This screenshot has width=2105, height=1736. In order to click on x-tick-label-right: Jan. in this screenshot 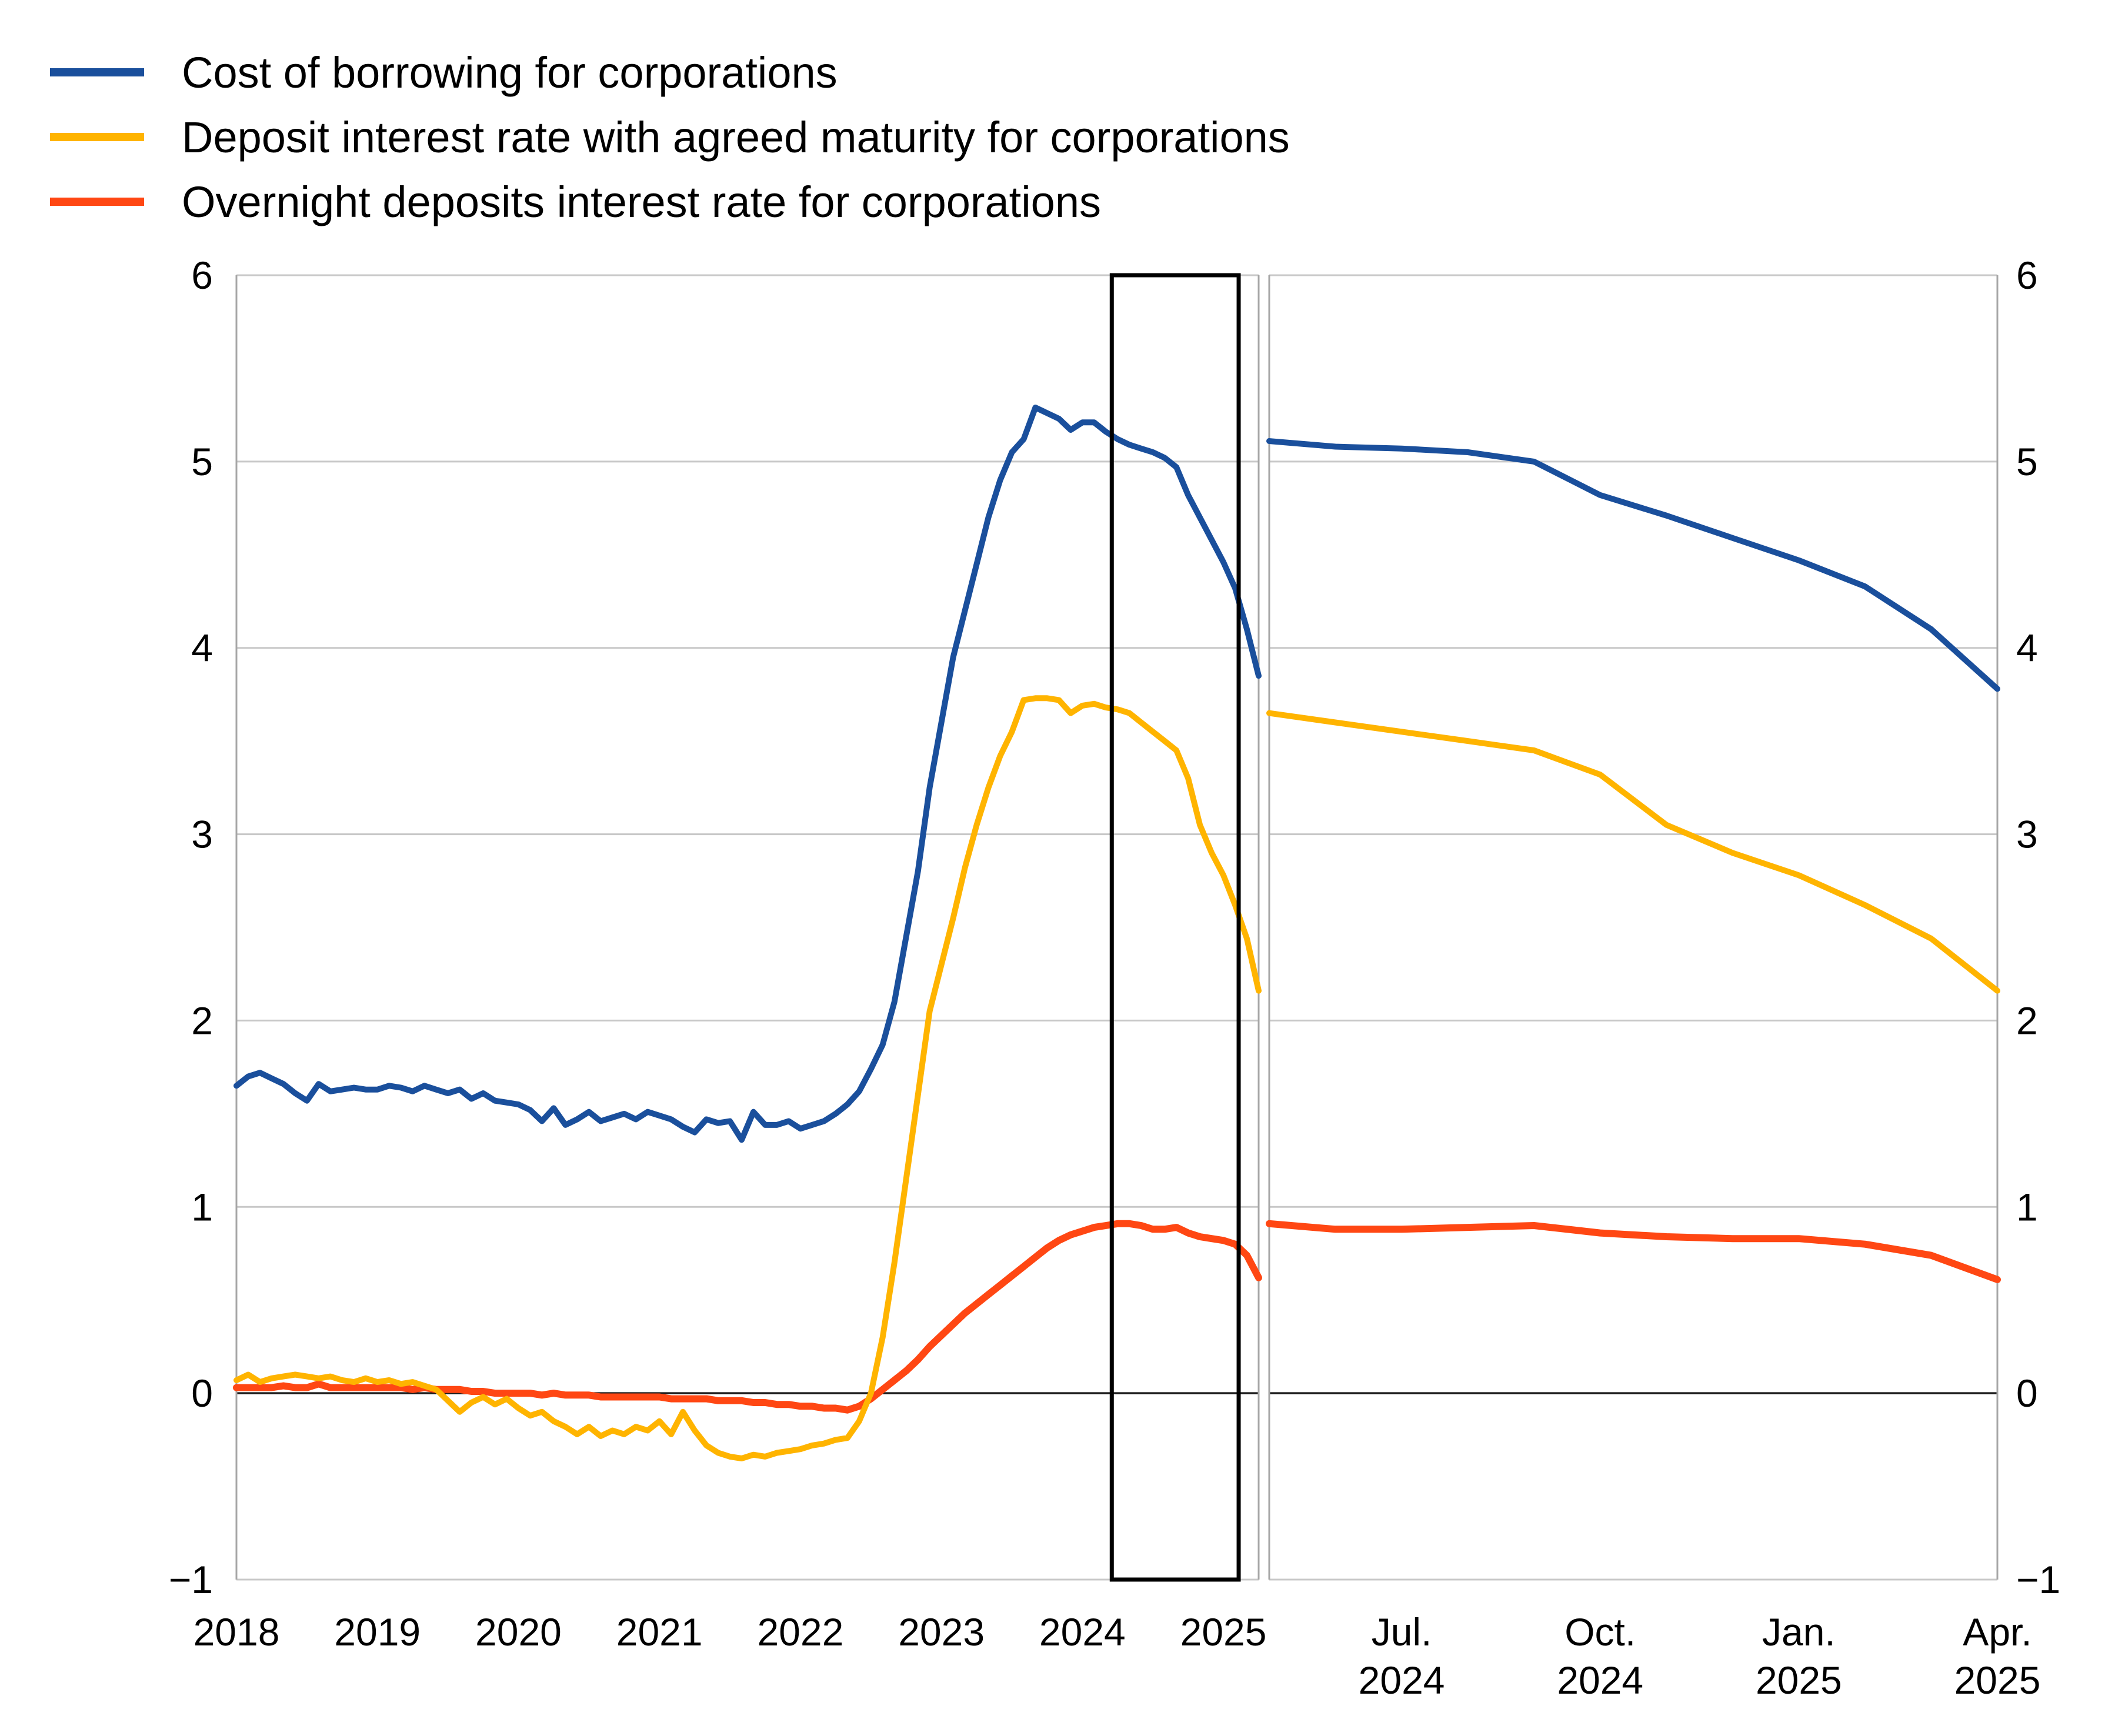, I will do `click(1799, 1632)`.